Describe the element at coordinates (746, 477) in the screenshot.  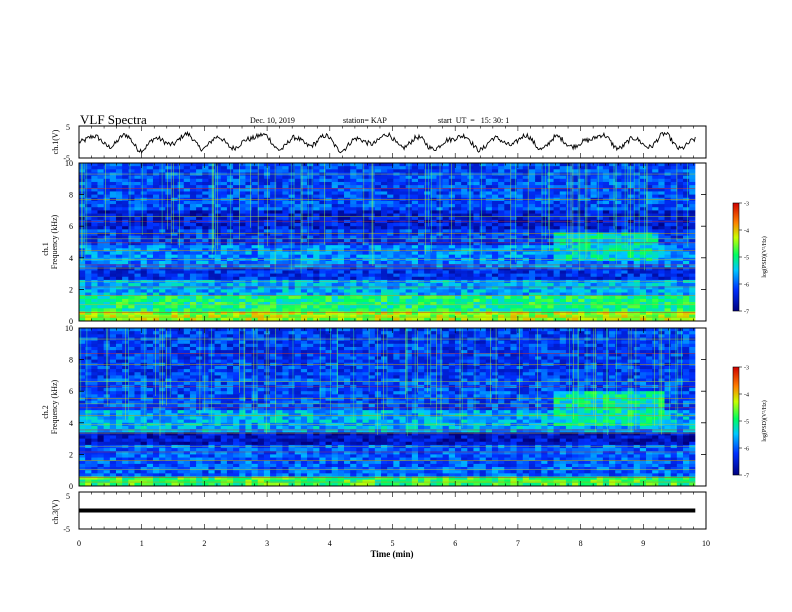
I see `ch2-colorbar-tick-label-4: -7` at that location.